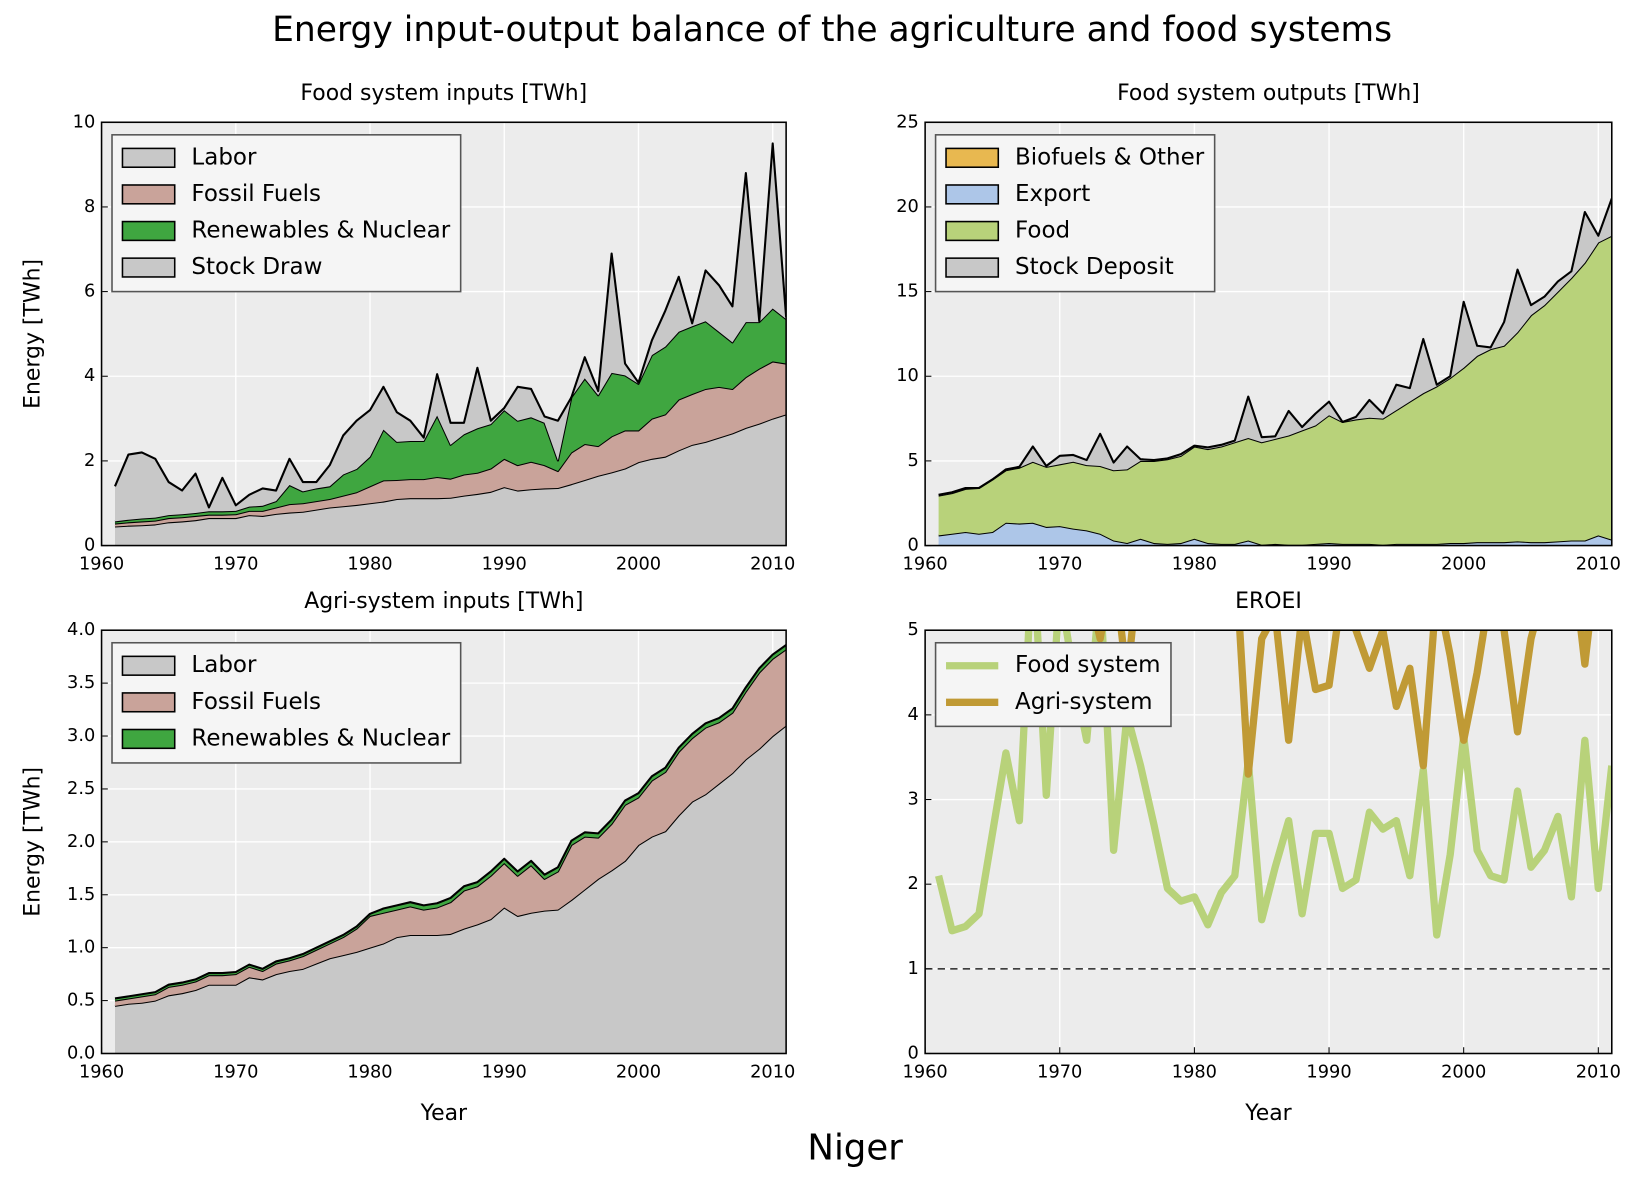  I want to click on y-tick-label: 6, so click(89, 292).